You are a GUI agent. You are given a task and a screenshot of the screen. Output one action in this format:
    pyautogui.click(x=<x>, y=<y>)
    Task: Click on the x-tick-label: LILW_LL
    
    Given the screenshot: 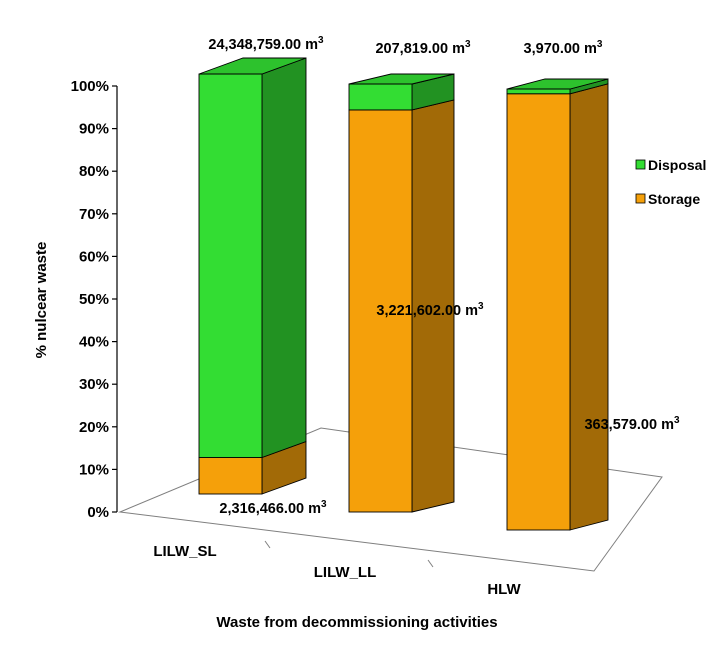 What is the action you would take?
    pyautogui.click(x=345, y=572)
    